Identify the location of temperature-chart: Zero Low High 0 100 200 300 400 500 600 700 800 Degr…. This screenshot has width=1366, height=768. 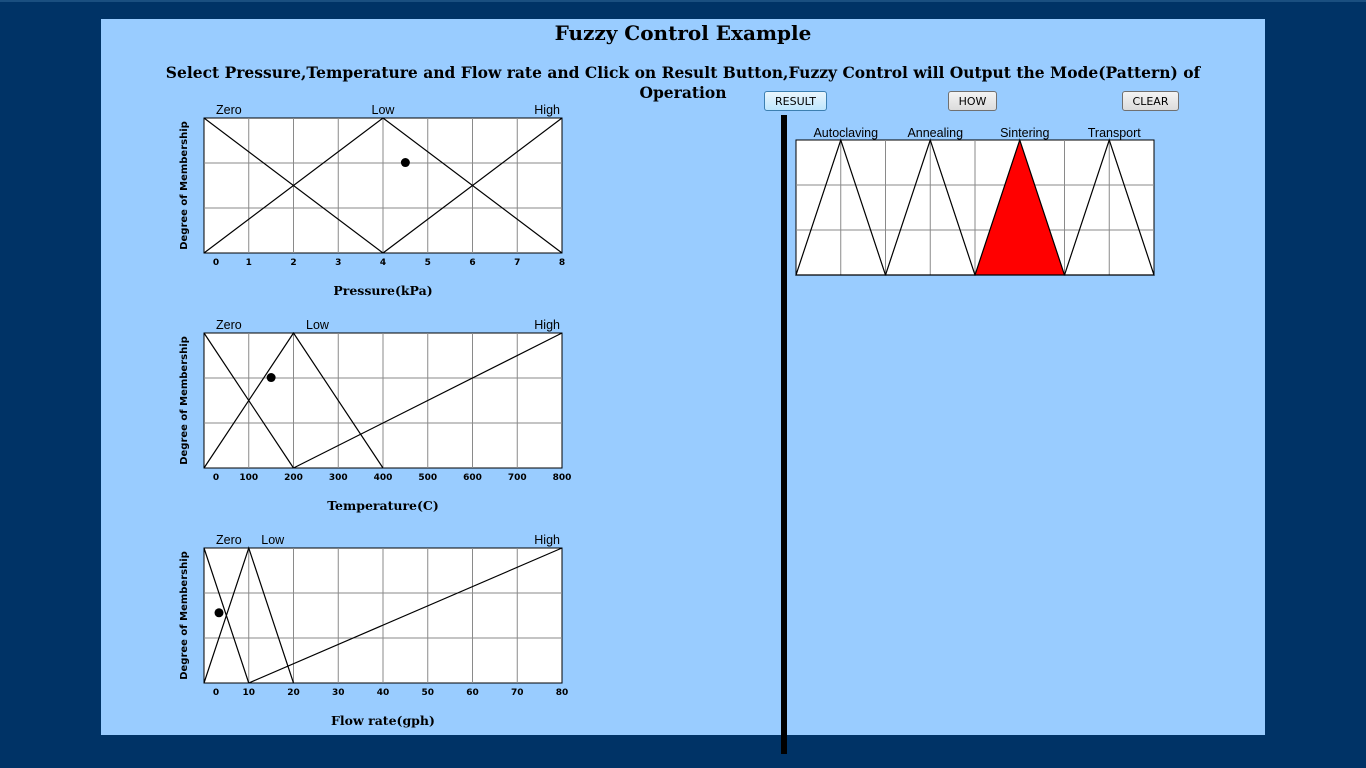
(374, 418).